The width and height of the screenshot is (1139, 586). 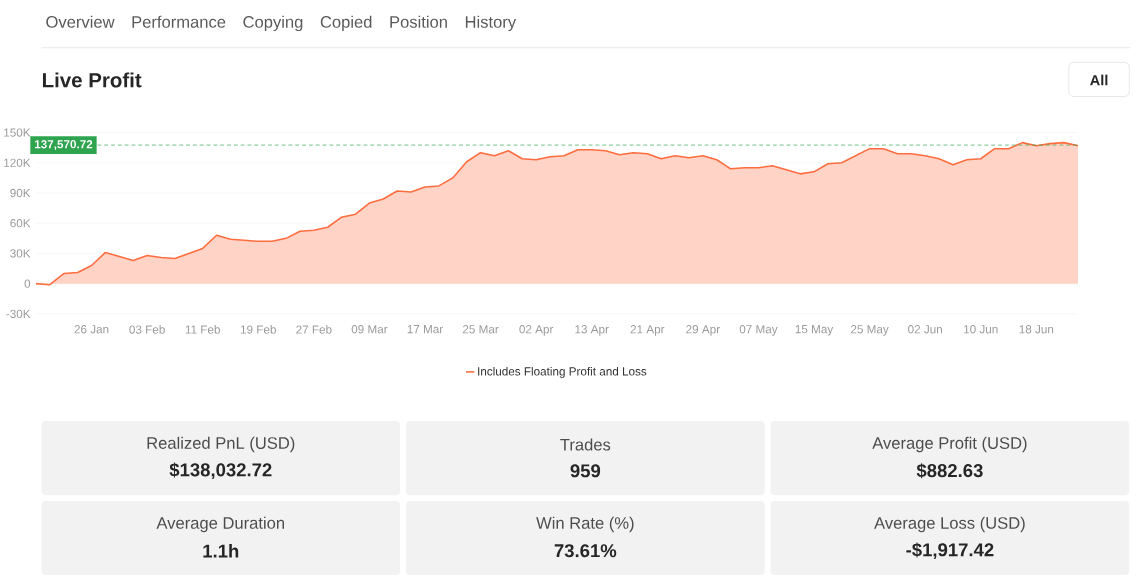 What do you see at coordinates (273, 23) in the screenshot?
I see `text: Copying` at bounding box center [273, 23].